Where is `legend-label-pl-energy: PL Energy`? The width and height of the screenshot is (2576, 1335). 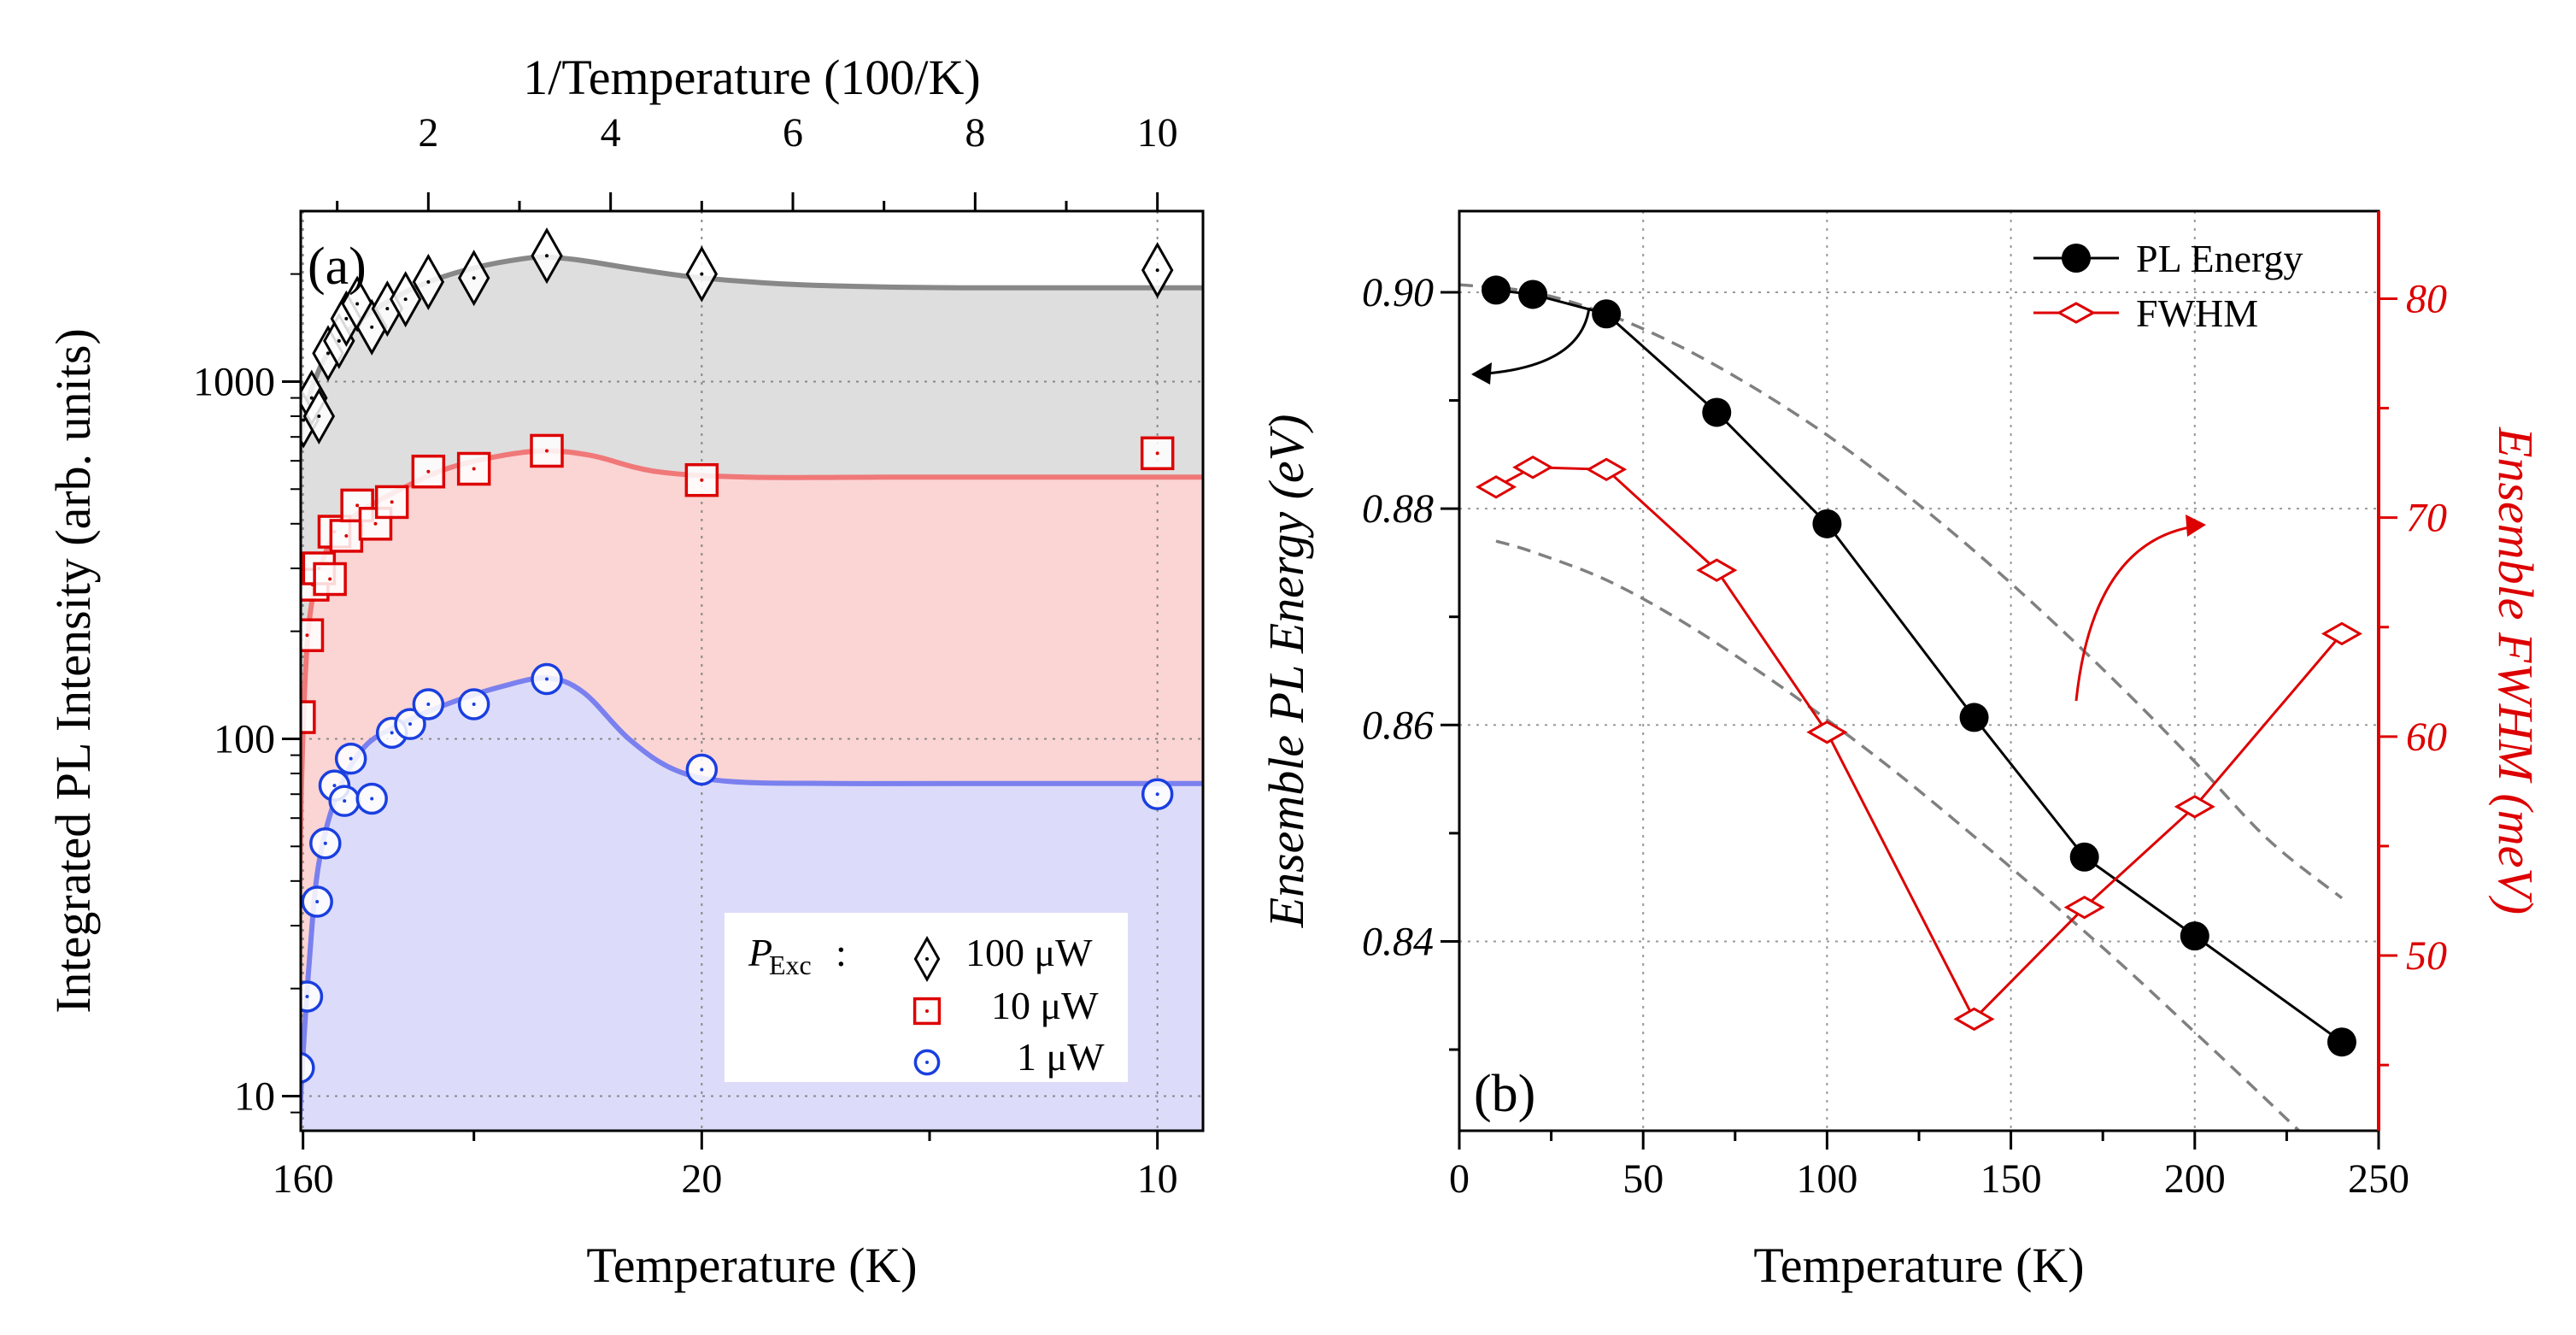 legend-label-pl-energy: PL Energy is located at coordinates (2219, 259).